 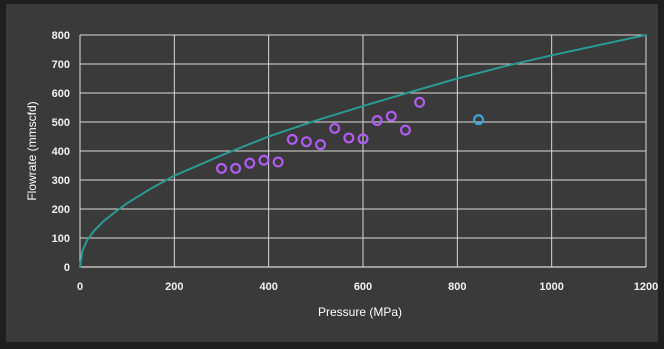 I want to click on points-layer, so click(x=350, y=135).